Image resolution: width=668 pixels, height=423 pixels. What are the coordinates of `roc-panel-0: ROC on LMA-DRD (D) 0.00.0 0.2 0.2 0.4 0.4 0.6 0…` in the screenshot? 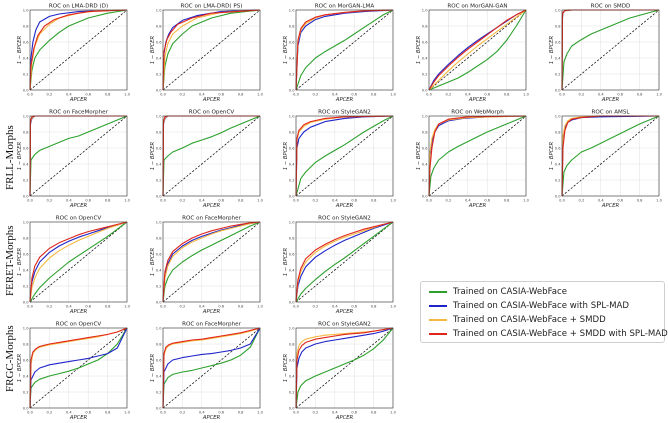 It's located at (74, 54).